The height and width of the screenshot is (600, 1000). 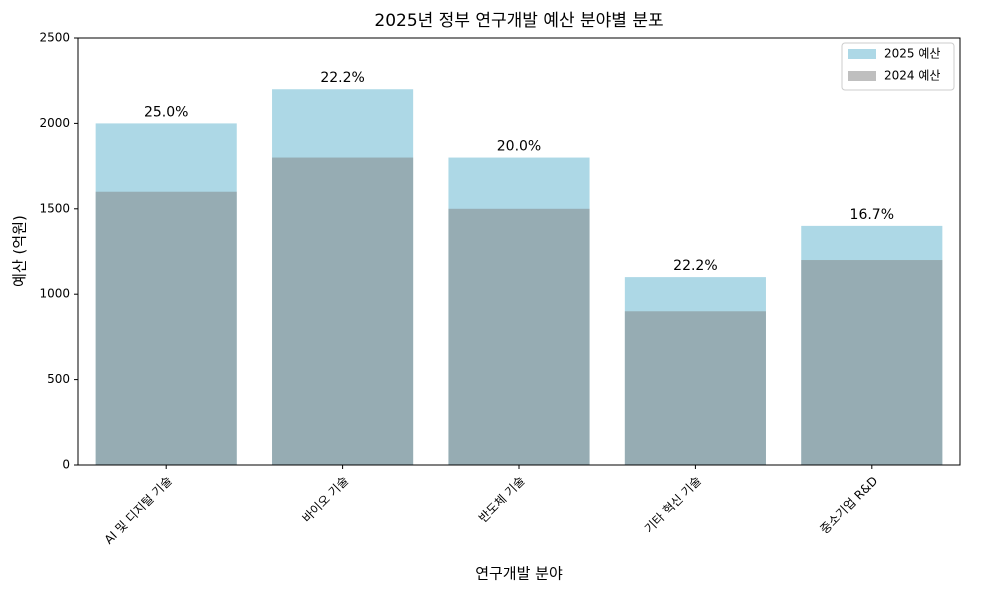 What do you see at coordinates (849, 505) in the screenshot?
I see `x-tick-label: 중소기업 R&D` at bounding box center [849, 505].